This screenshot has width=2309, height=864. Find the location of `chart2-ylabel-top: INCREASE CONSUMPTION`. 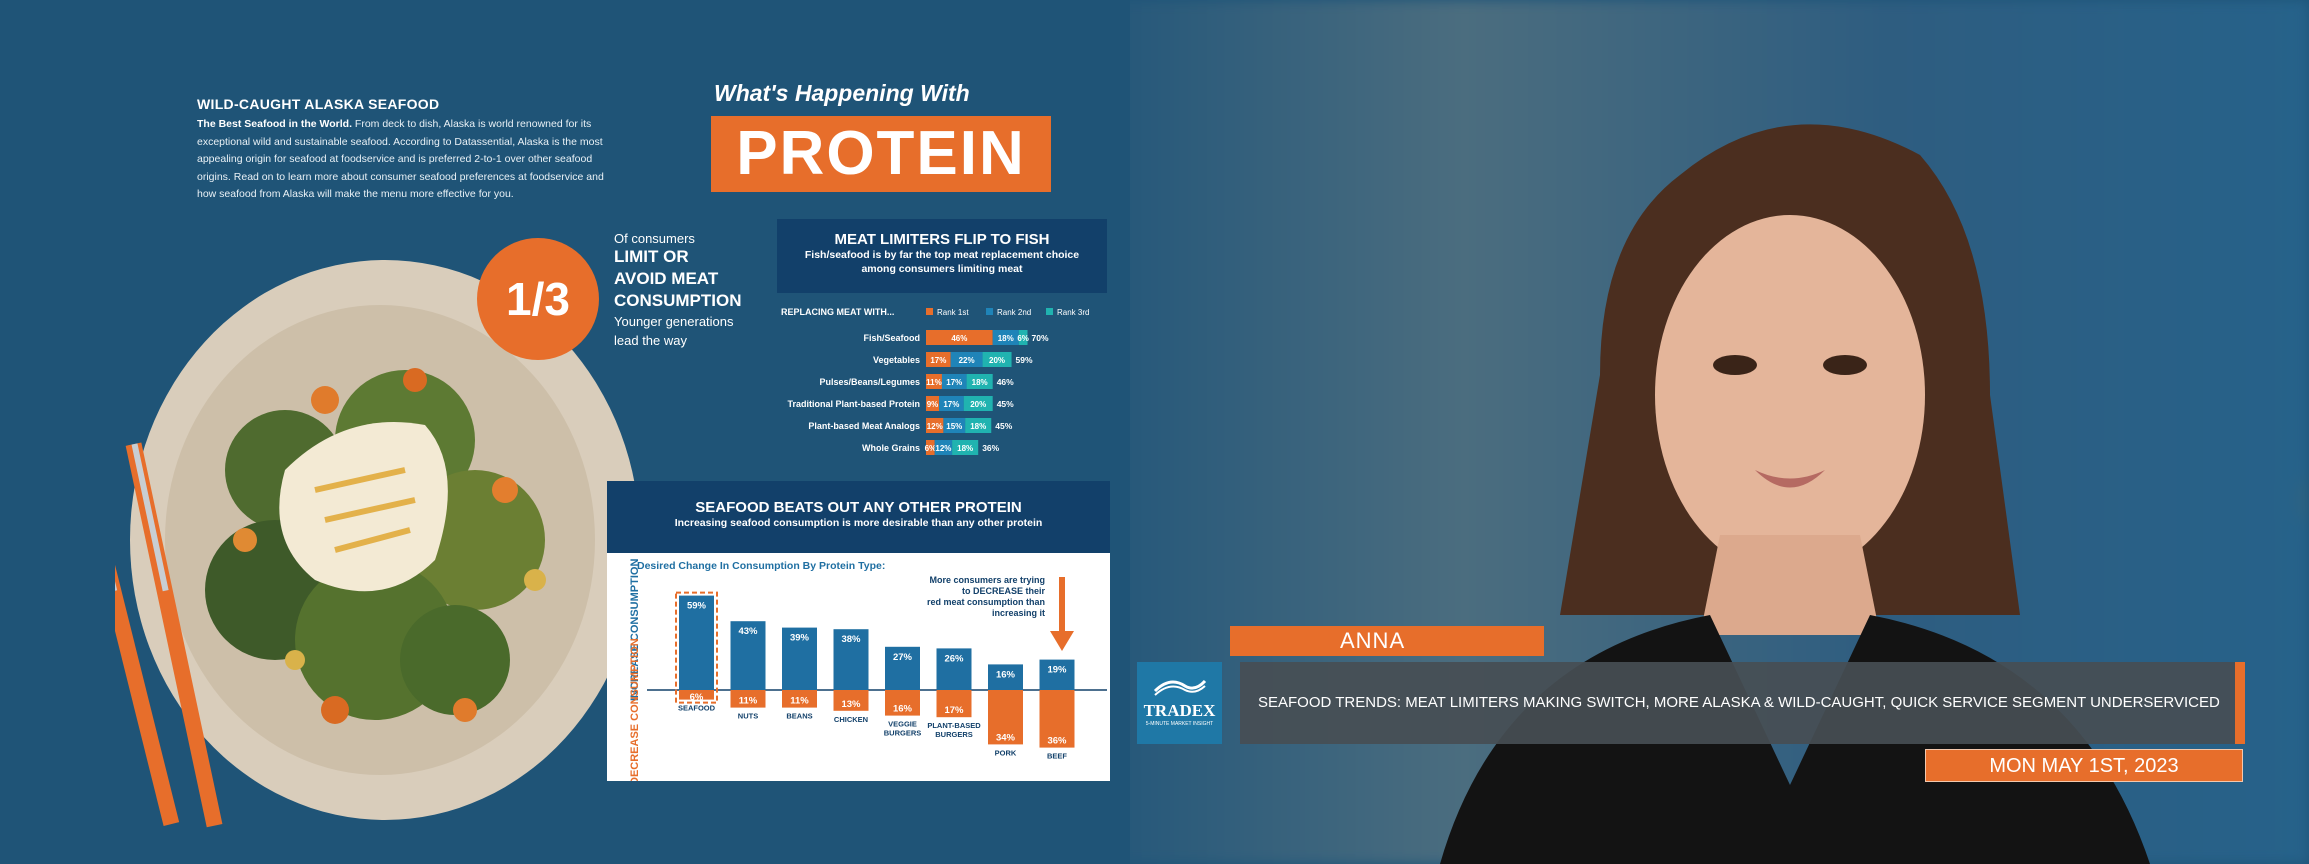

chart2-ylabel-top: INCREASE CONSUMPTION is located at coordinates (635, 630).